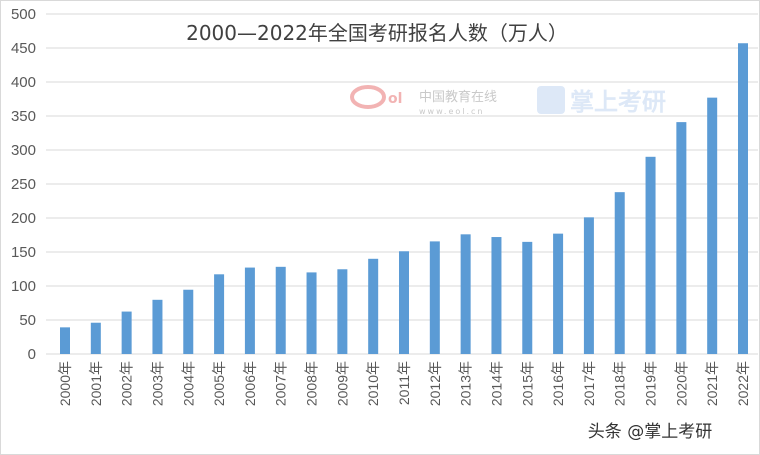 This screenshot has width=760, height=455. What do you see at coordinates (589, 383) in the screenshot?
I see `x-tick-label: 2017年` at bounding box center [589, 383].